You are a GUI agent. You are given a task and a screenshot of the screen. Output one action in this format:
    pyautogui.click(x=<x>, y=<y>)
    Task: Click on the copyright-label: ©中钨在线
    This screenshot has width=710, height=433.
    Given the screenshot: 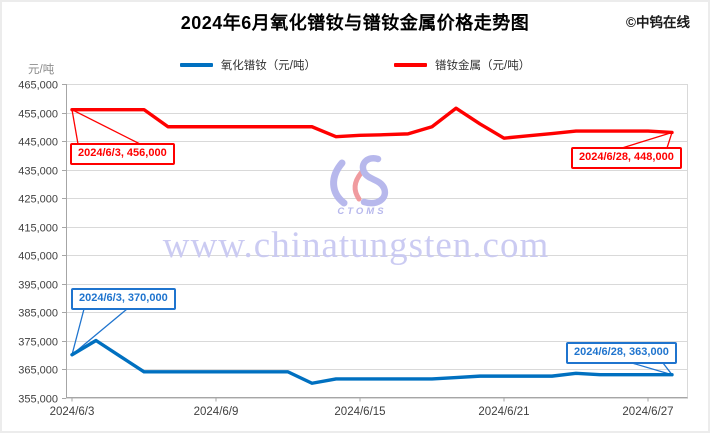 What is the action you would take?
    pyautogui.click(x=658, y=22)
    